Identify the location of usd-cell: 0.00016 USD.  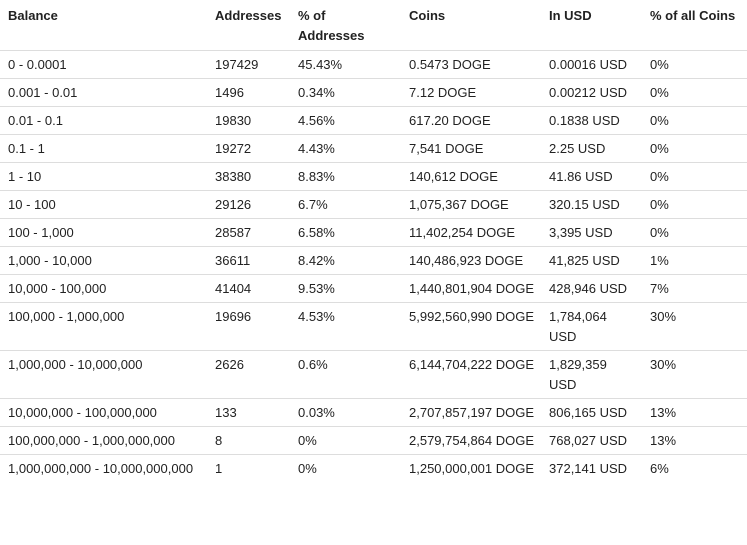
(588, 64).